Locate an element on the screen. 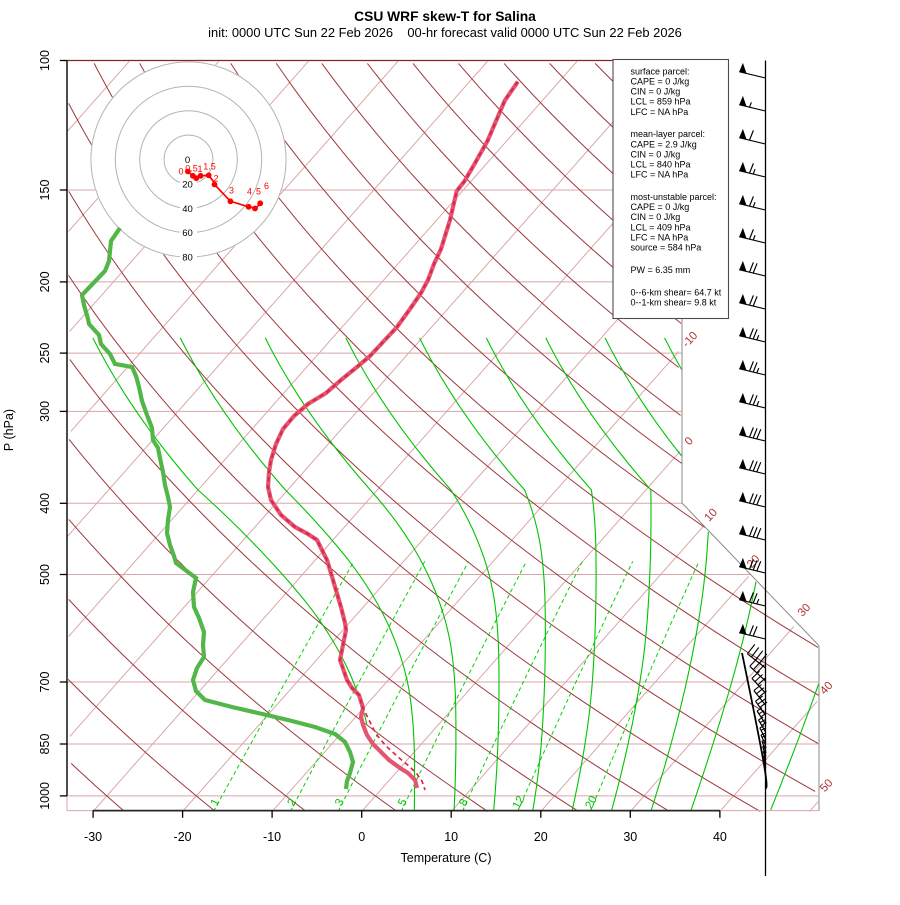 The width and height of the screenshot is (900, 905). svg-text: surface parcel: is located at coordinates (660, 71).